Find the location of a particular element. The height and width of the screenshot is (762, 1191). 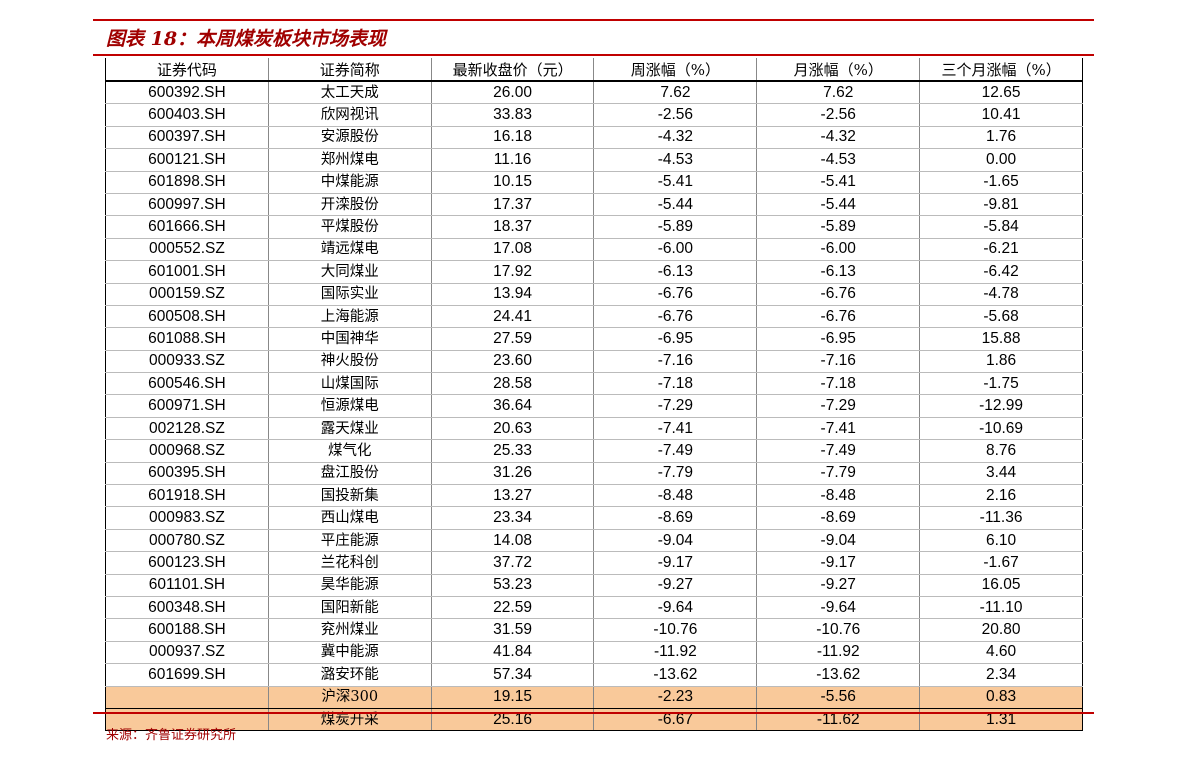

table-row: 600546.SH 山煤国际 28.58 -7.18 -7.18 -1.75 is located at coordinates (594, 384).